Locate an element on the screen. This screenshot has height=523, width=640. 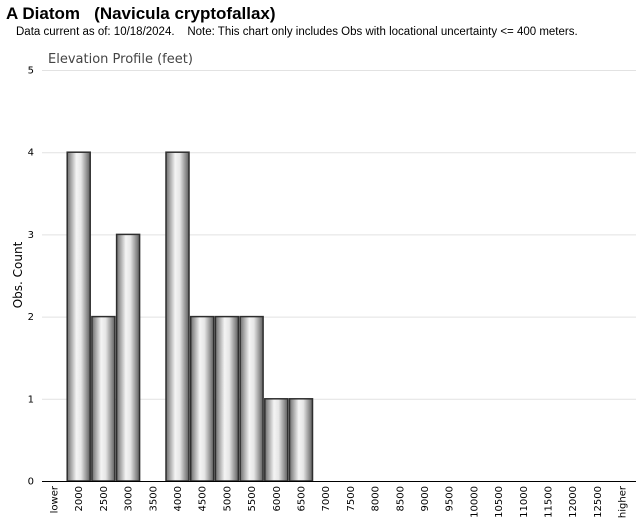
y-tick-label-3: 3 is located at coordinates (31, 235).